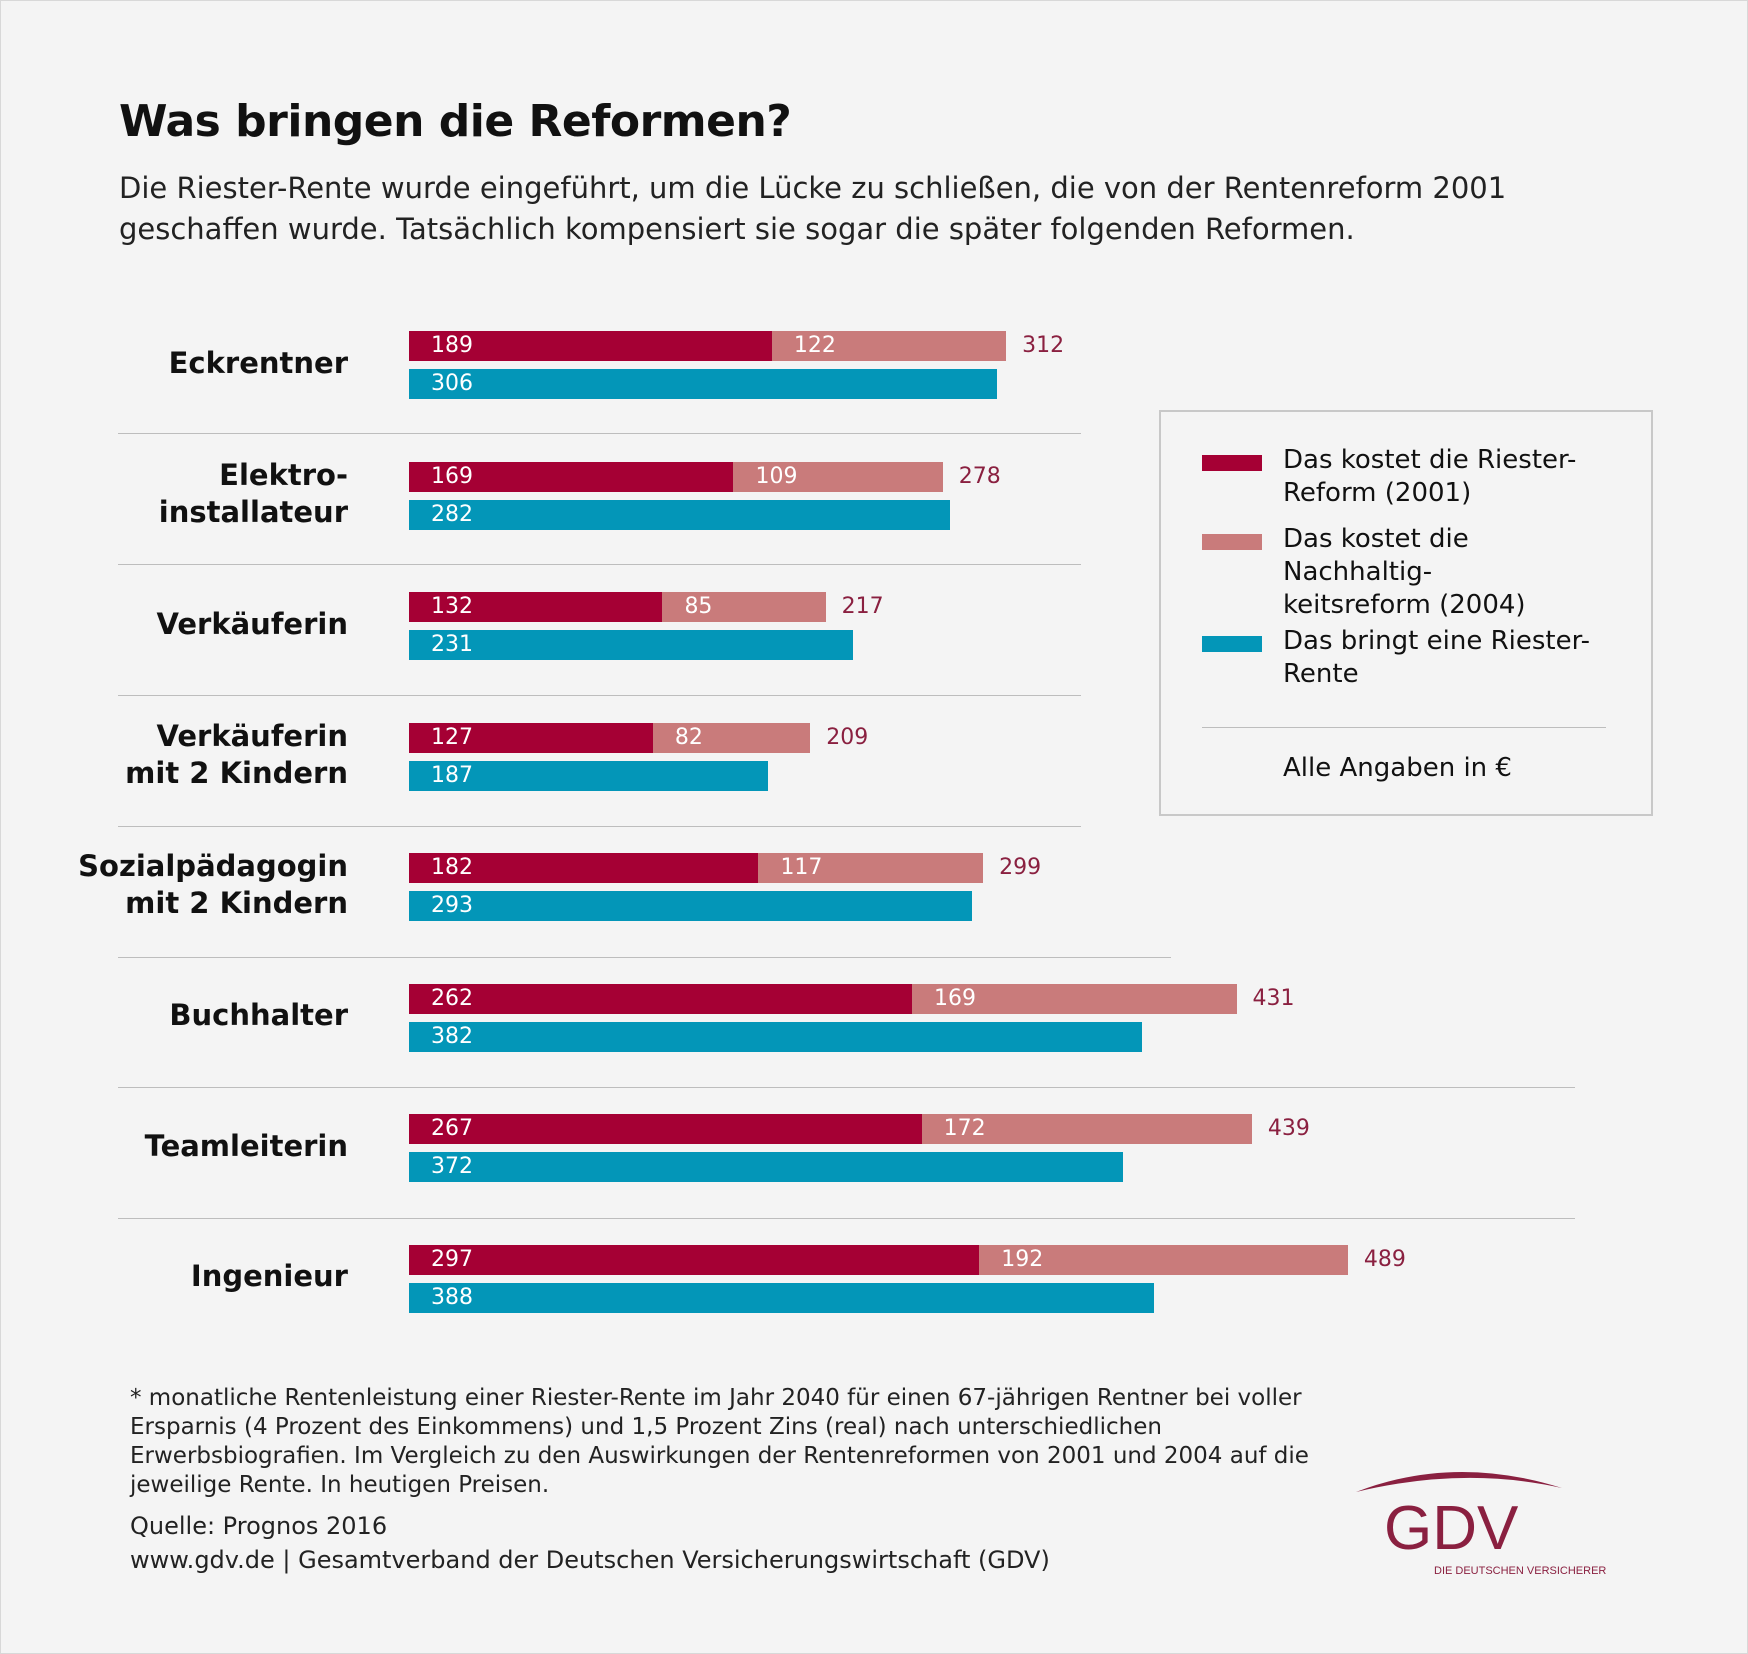 The height and width of the screenshot is (1654, 1748). What do you see at coordinates (589, 775) in the screenshot?
I see `bar-riester-rente: 187` at bounding box center [589, 775].